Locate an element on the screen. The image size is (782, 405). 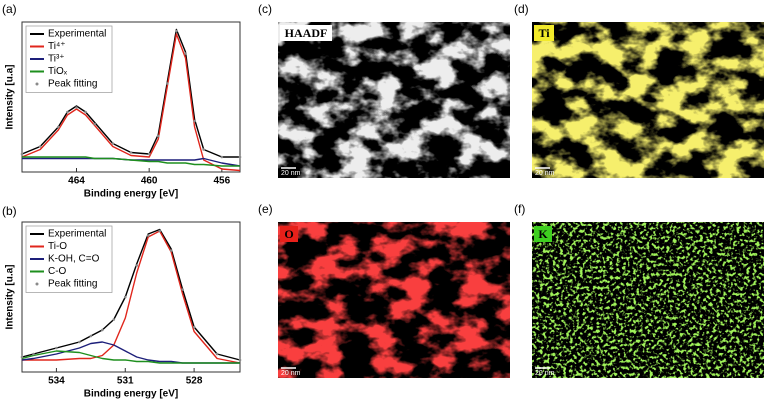
panel-label: (f) is located at coordinates (519, 209).